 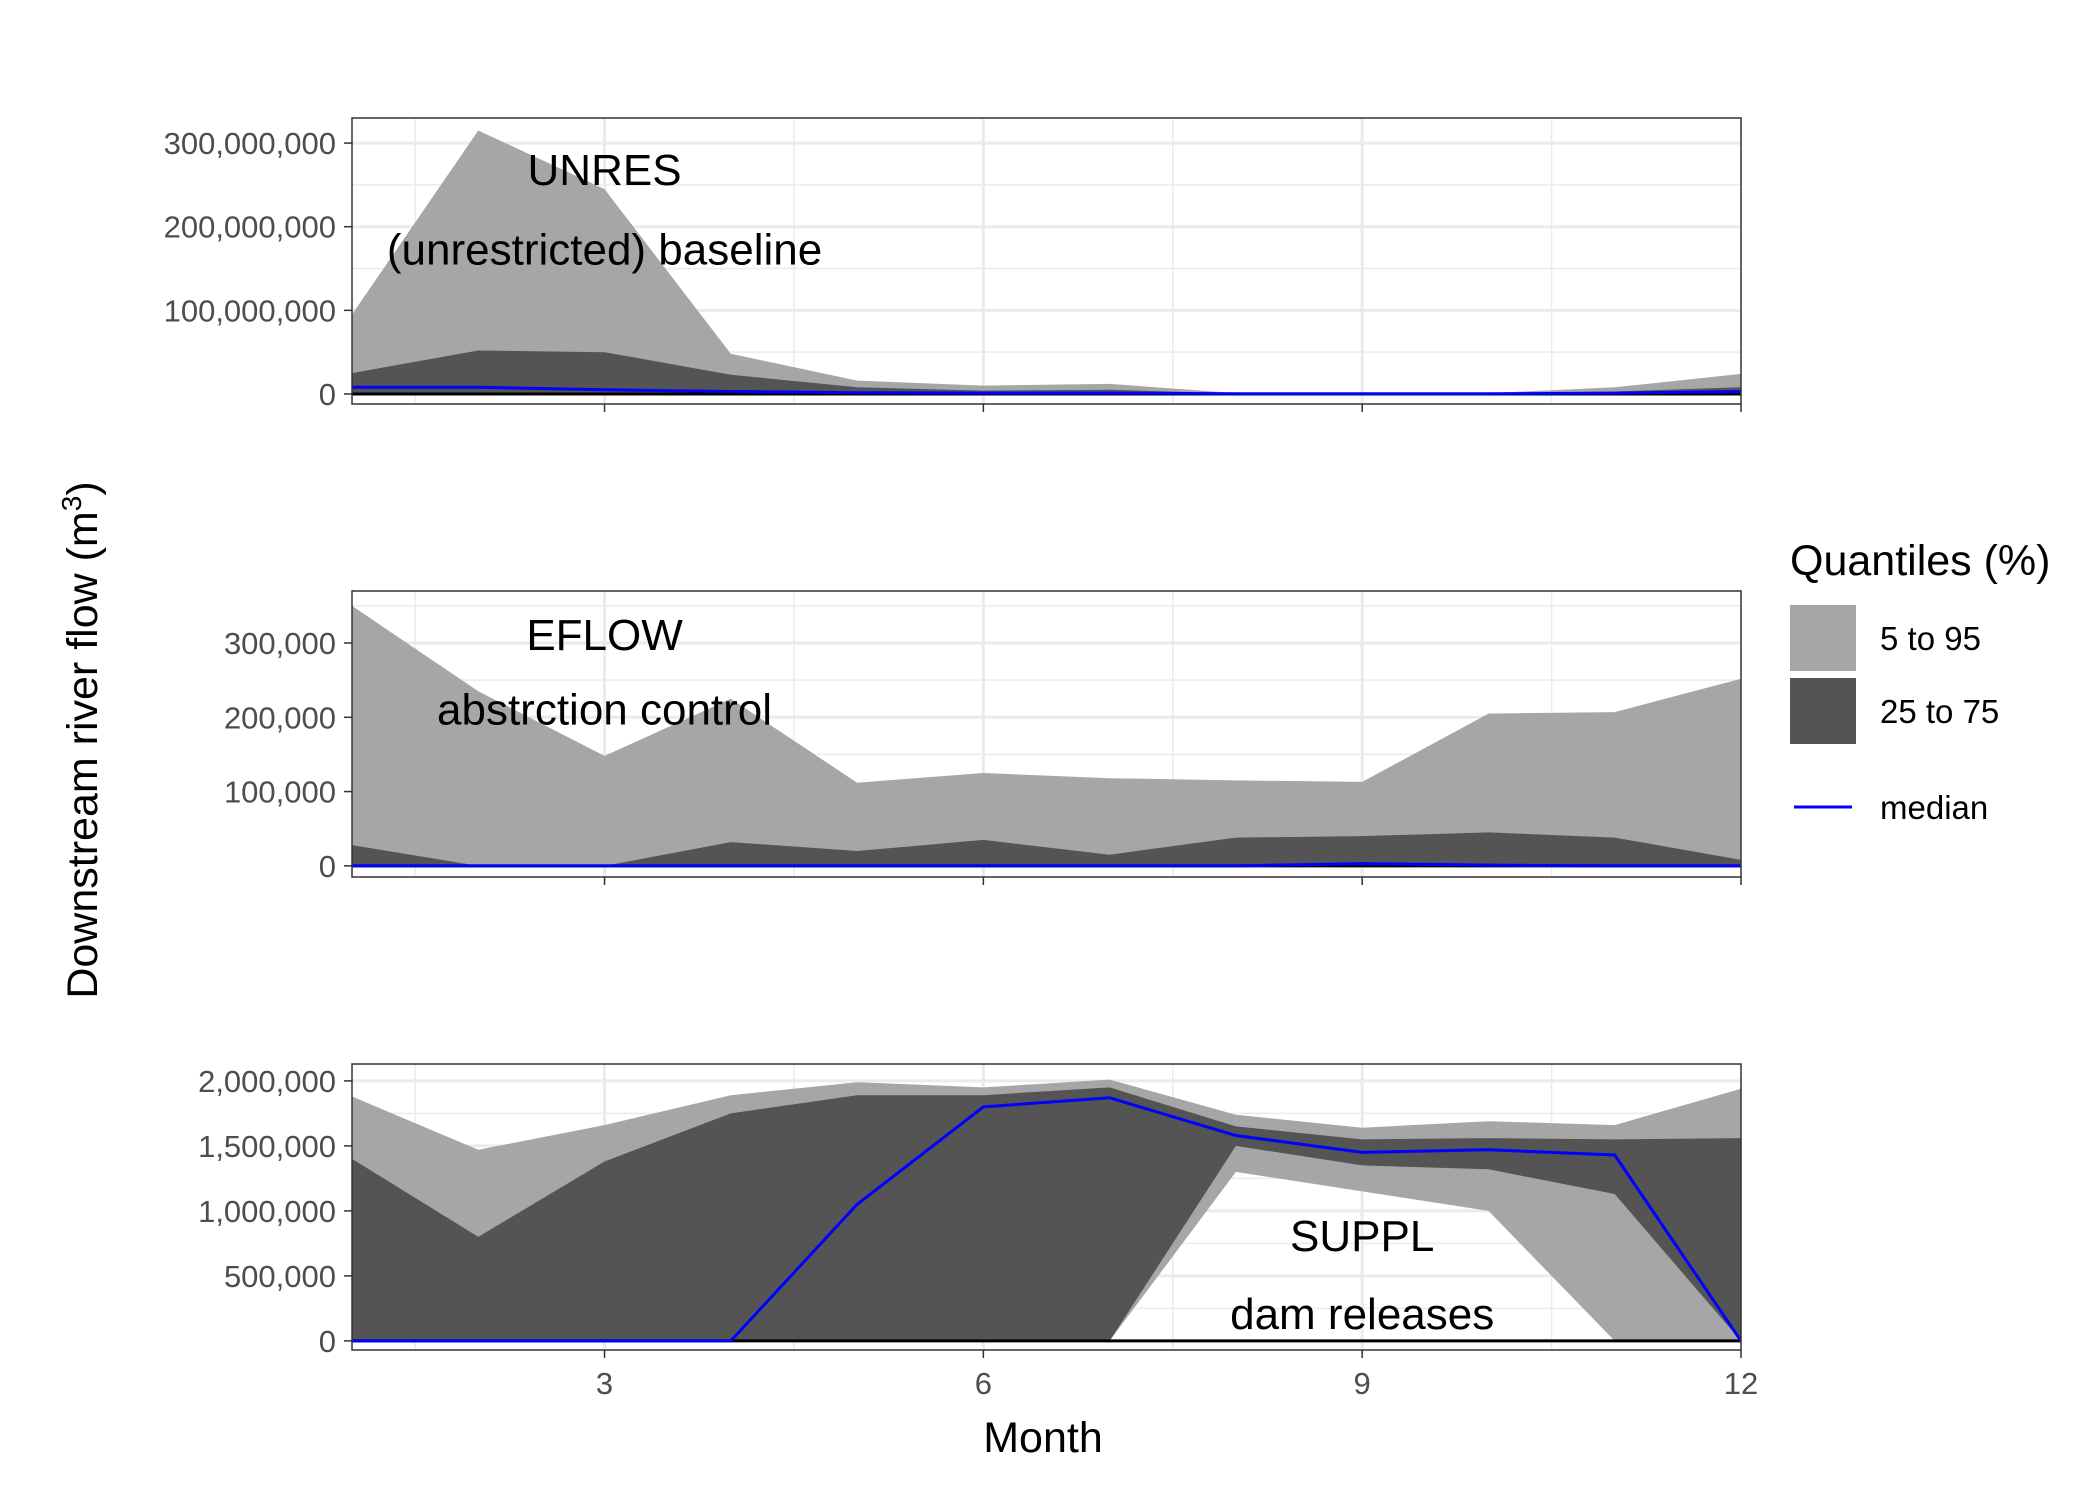 What do you see at coordinates (250, 227) in the screenshot?
I see `y-tick-label: 200,000,000` at bounding box center [250, 227].